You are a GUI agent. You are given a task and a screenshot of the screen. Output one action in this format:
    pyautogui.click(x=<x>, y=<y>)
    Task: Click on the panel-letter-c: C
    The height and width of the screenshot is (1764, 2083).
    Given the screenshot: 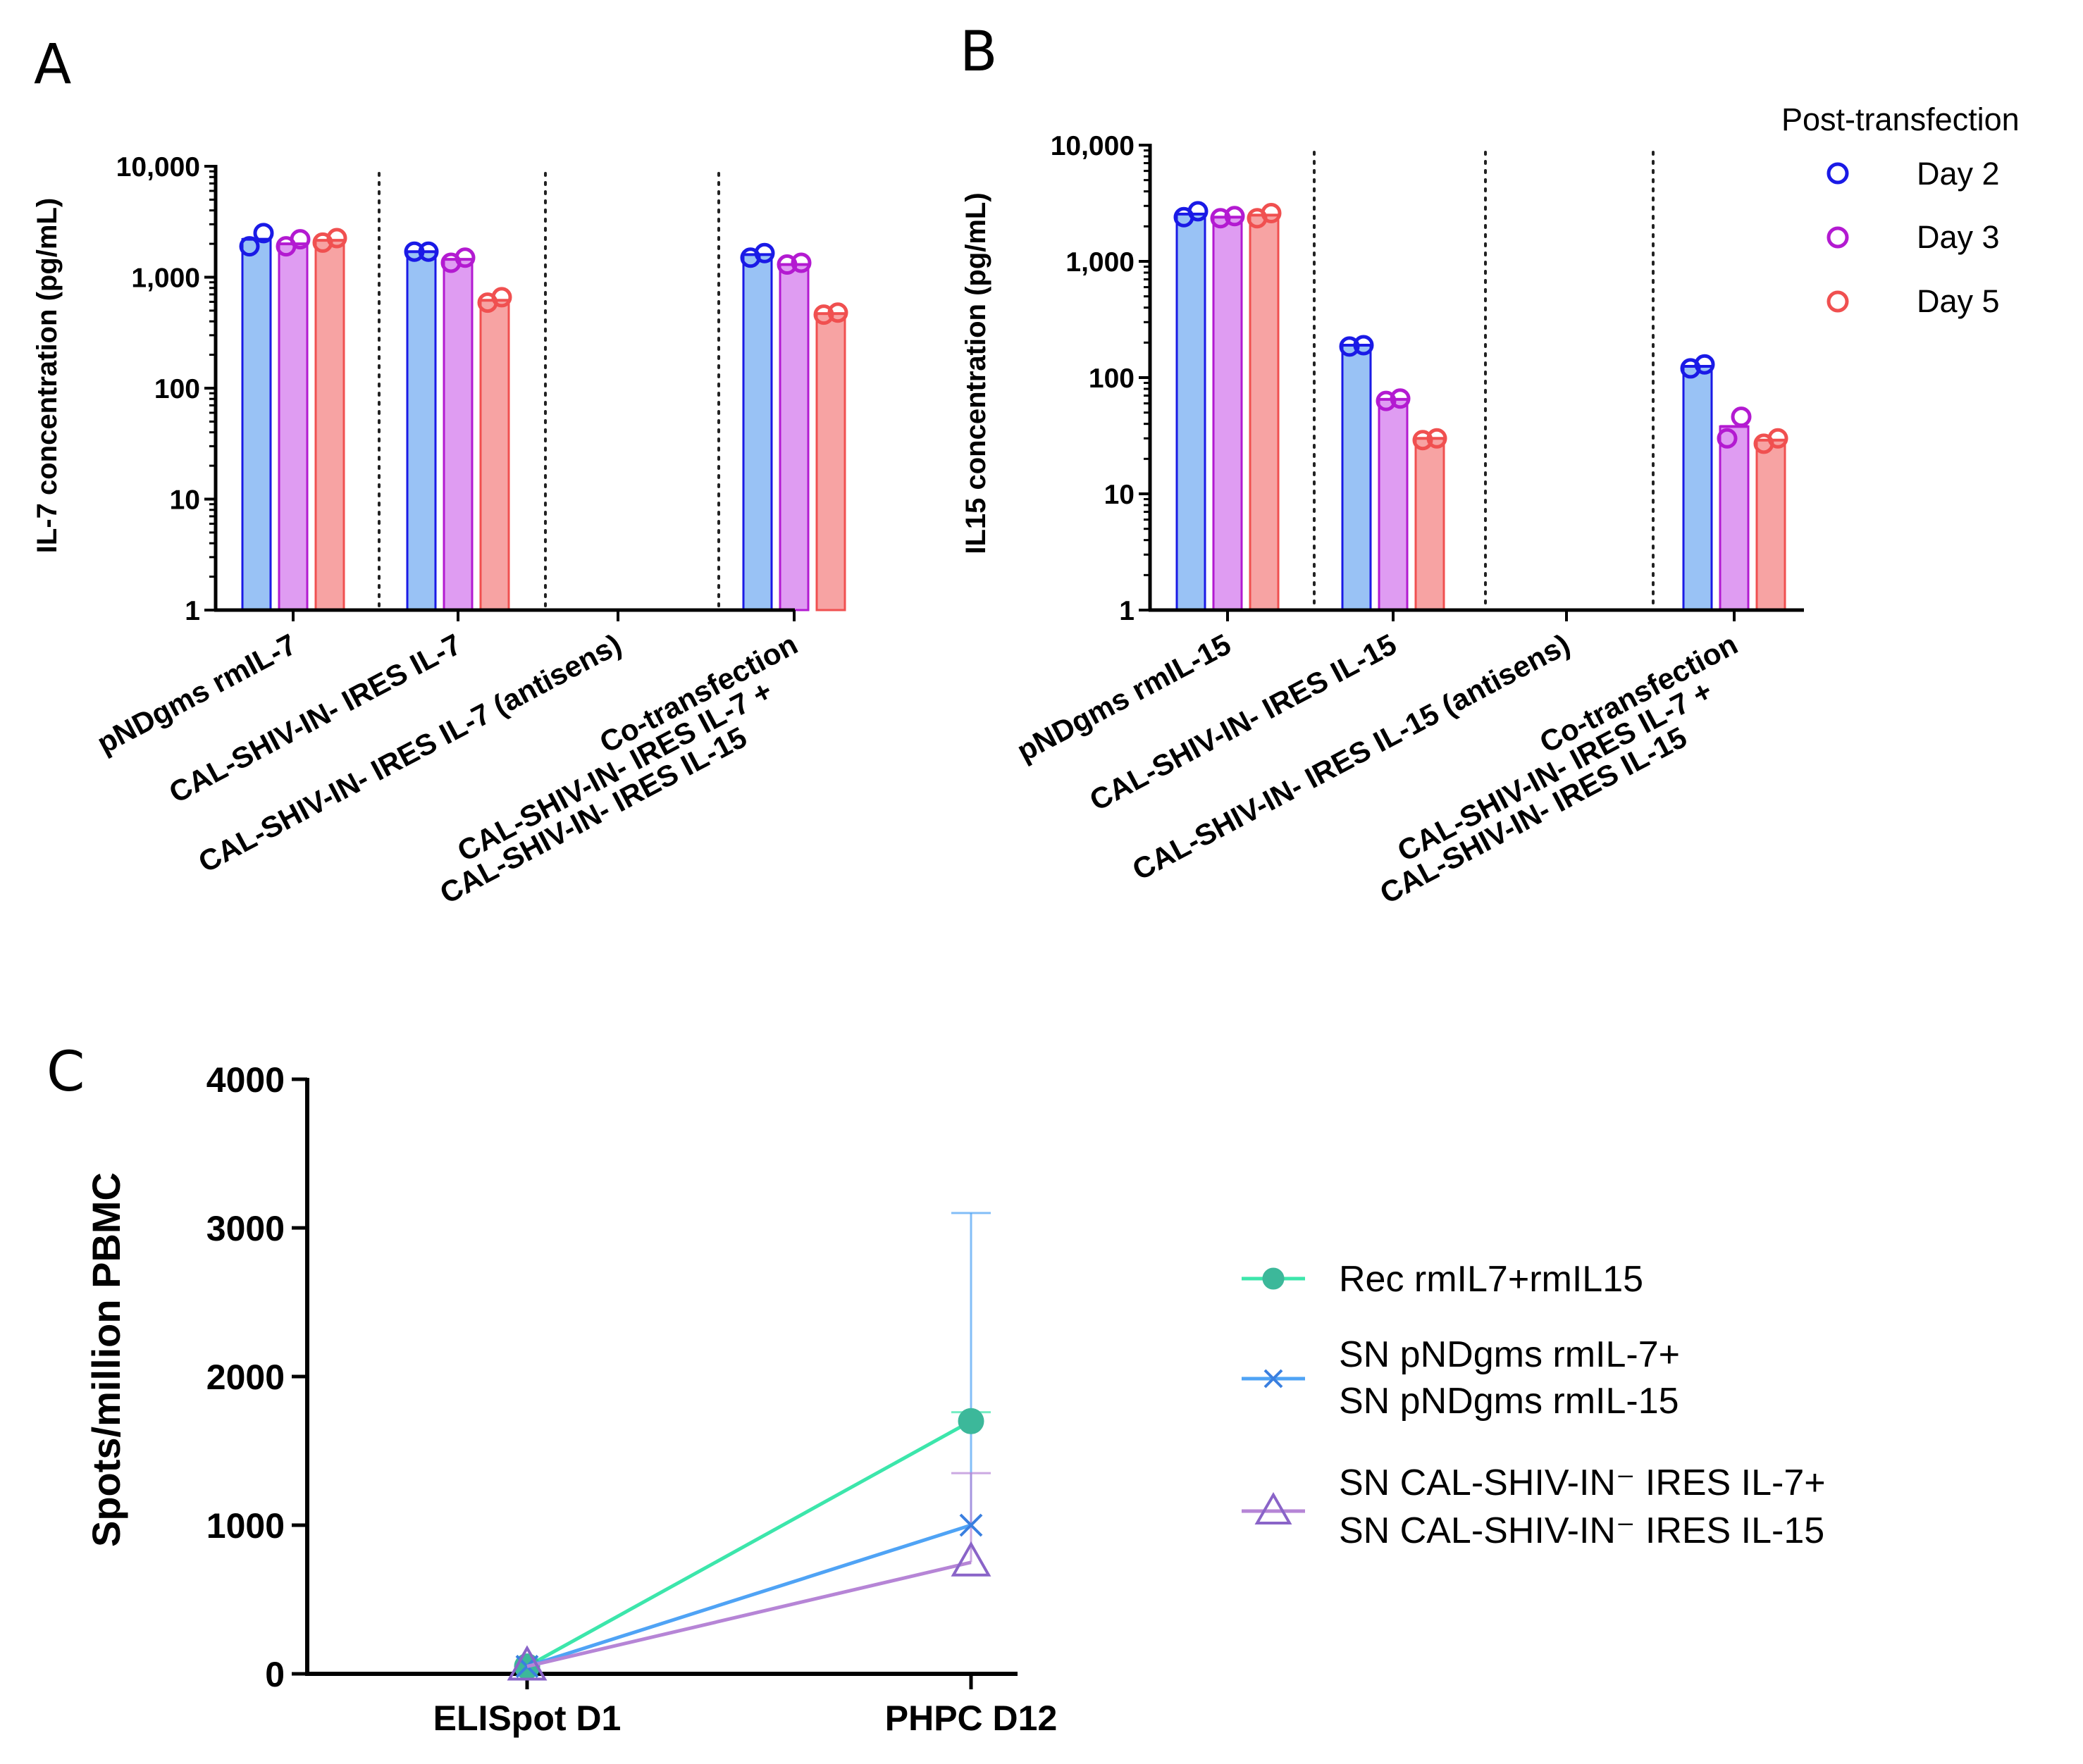 What is the action you would take?
    pyautogui.click(x=66, y=1072)
    